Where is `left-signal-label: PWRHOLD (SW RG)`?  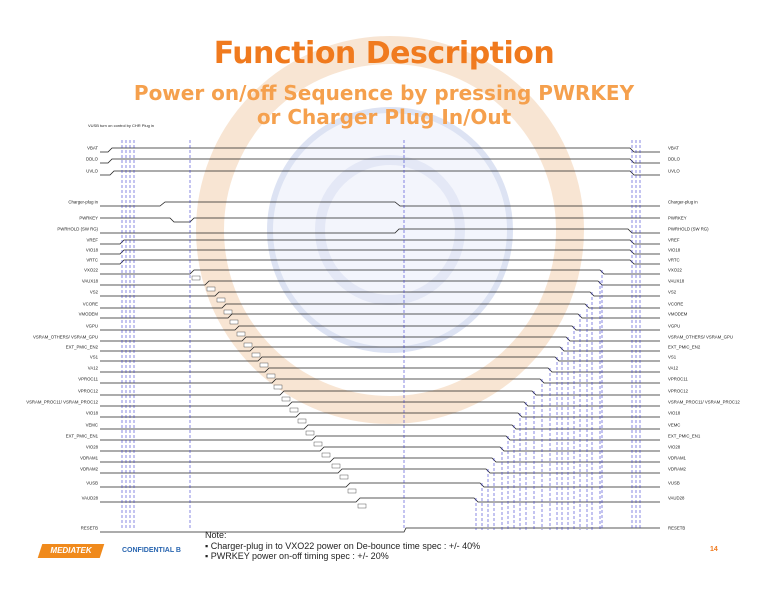
left-signal-label: PWRHOLD (SW RG) is located at coordinates (77, 229).